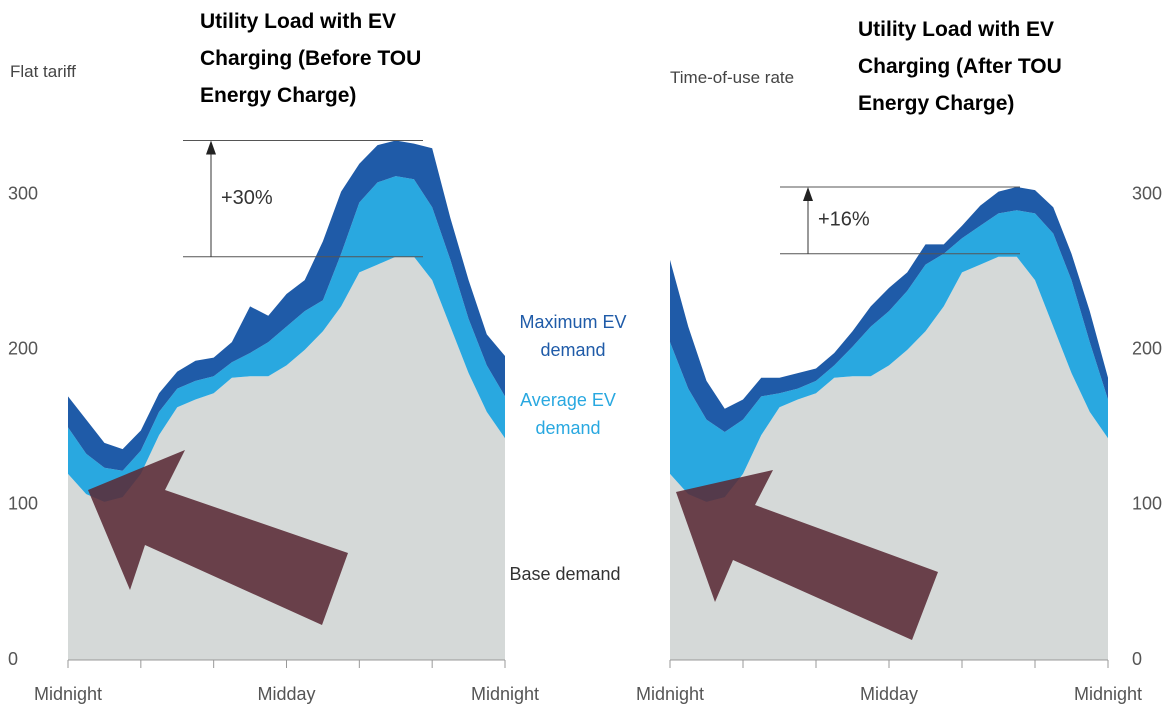 The width and height of the screenshot is (1175, 726). I want to click on annotation-label: +30%, so click(247, 198).